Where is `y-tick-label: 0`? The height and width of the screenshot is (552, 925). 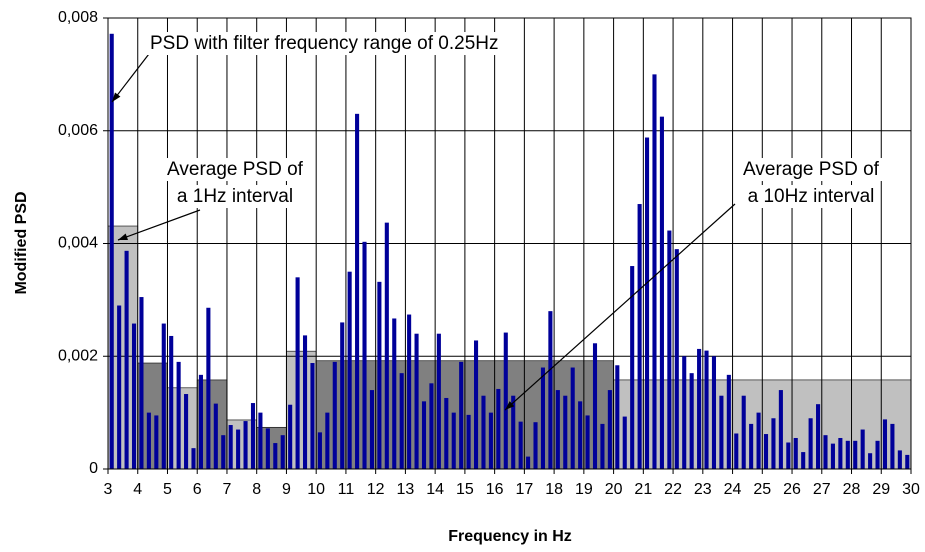
y-tick-label: 0 is located at coordinates (93, 468).